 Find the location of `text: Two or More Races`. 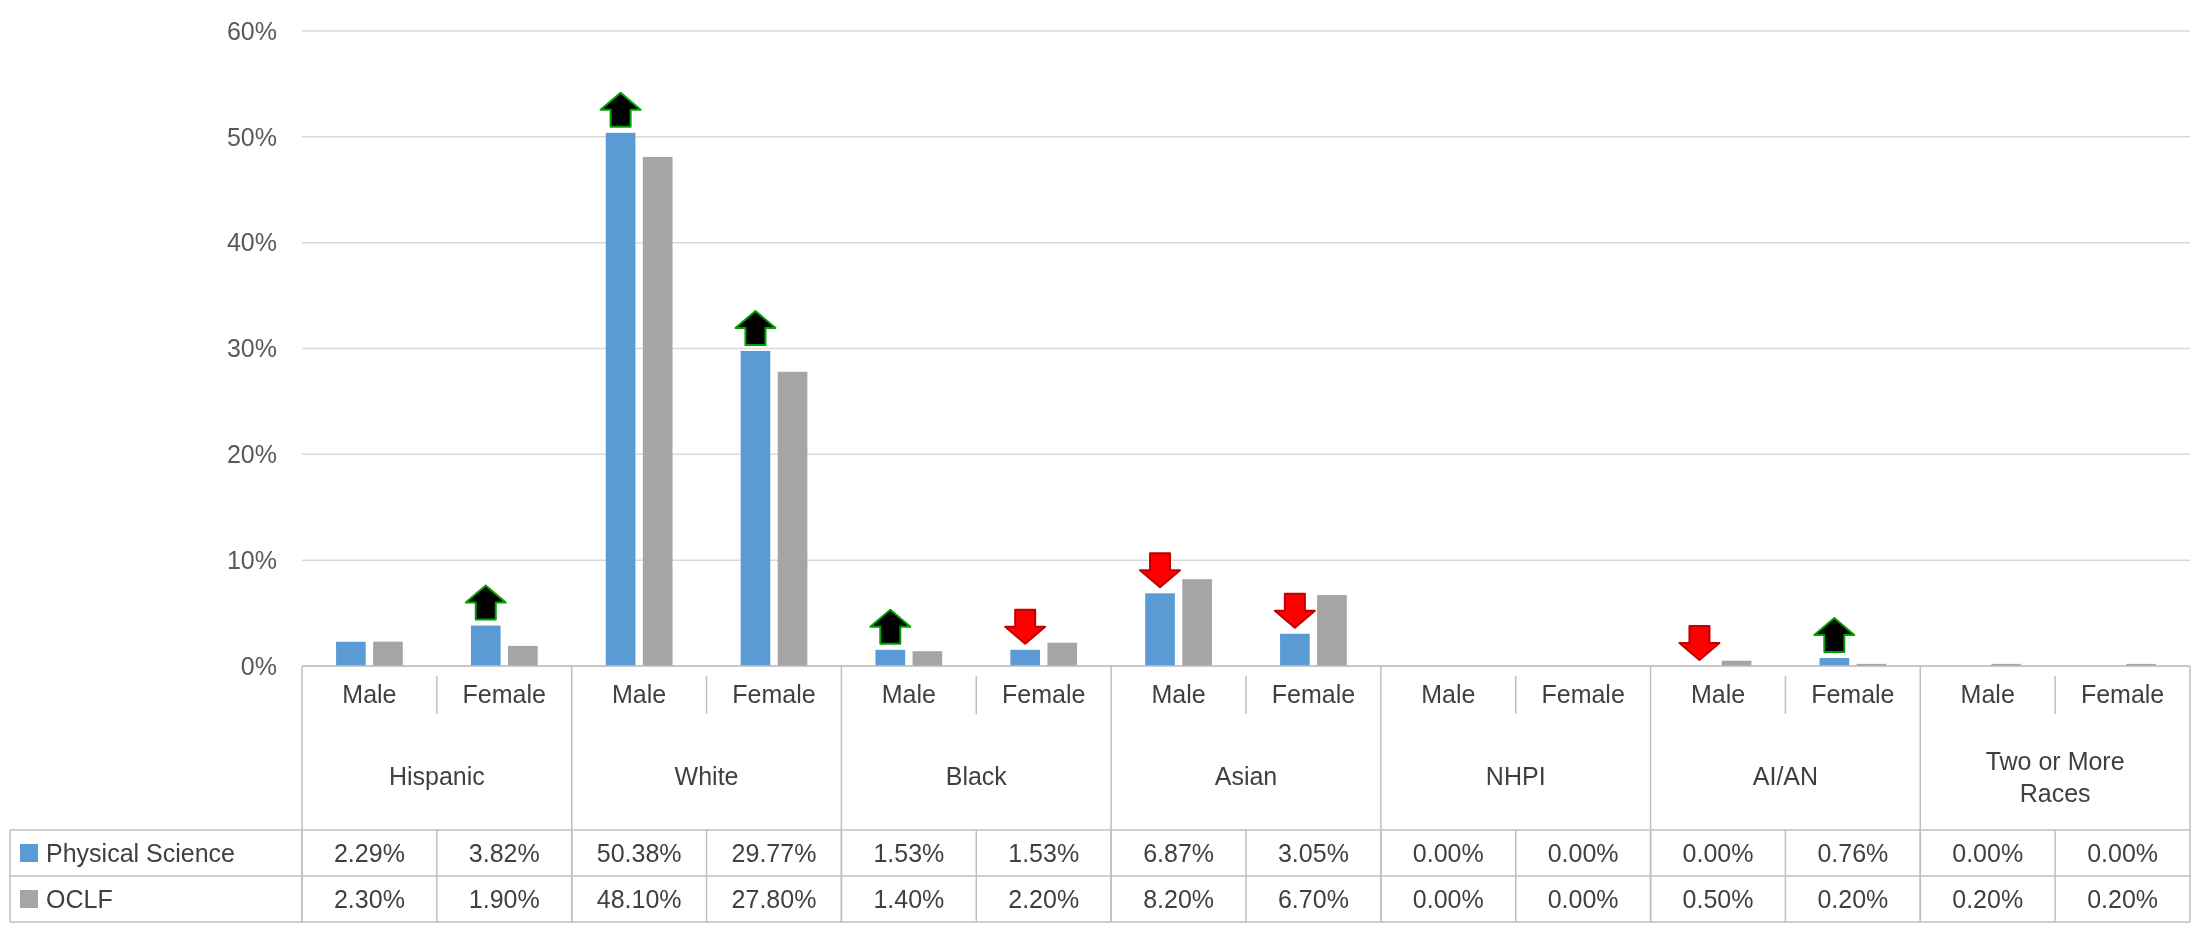

text: Two or More Races is located at coordinates (2055, 776).